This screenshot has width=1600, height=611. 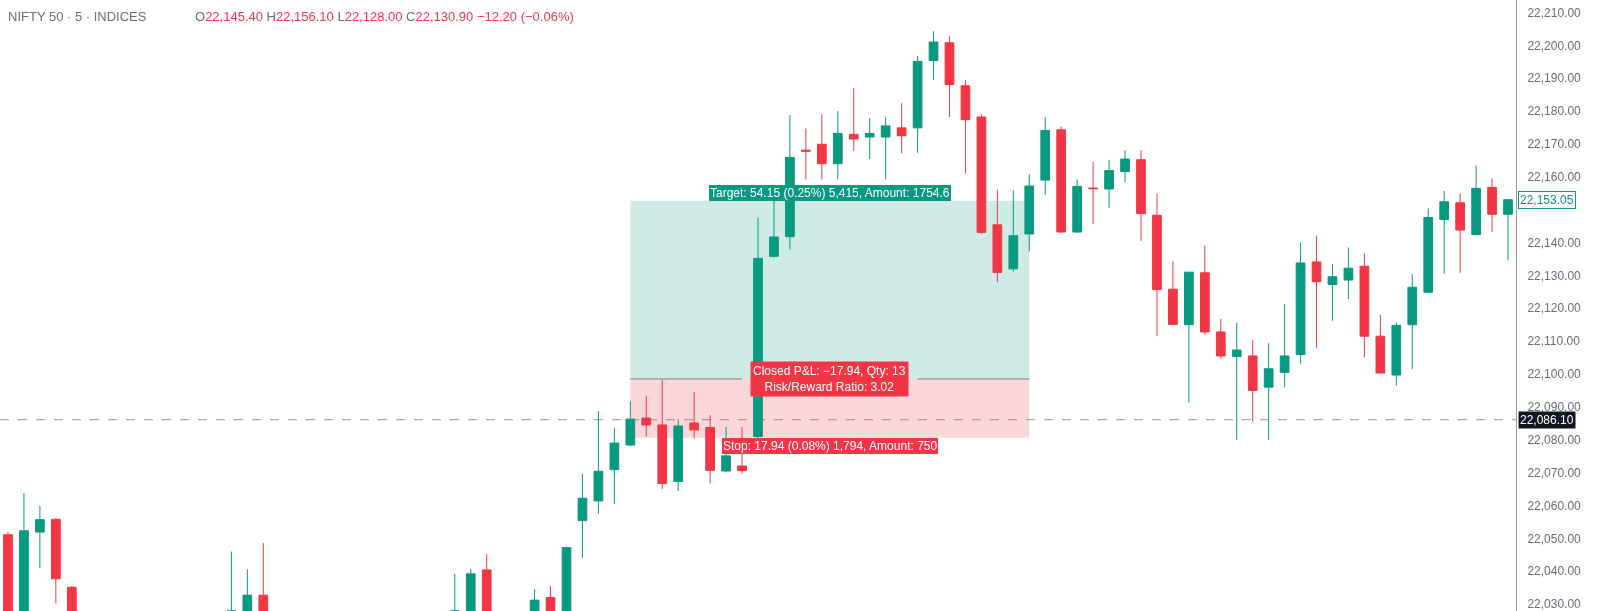 I want to click on y-tick-label: 22,110.00, so click(x=1554, y=341).